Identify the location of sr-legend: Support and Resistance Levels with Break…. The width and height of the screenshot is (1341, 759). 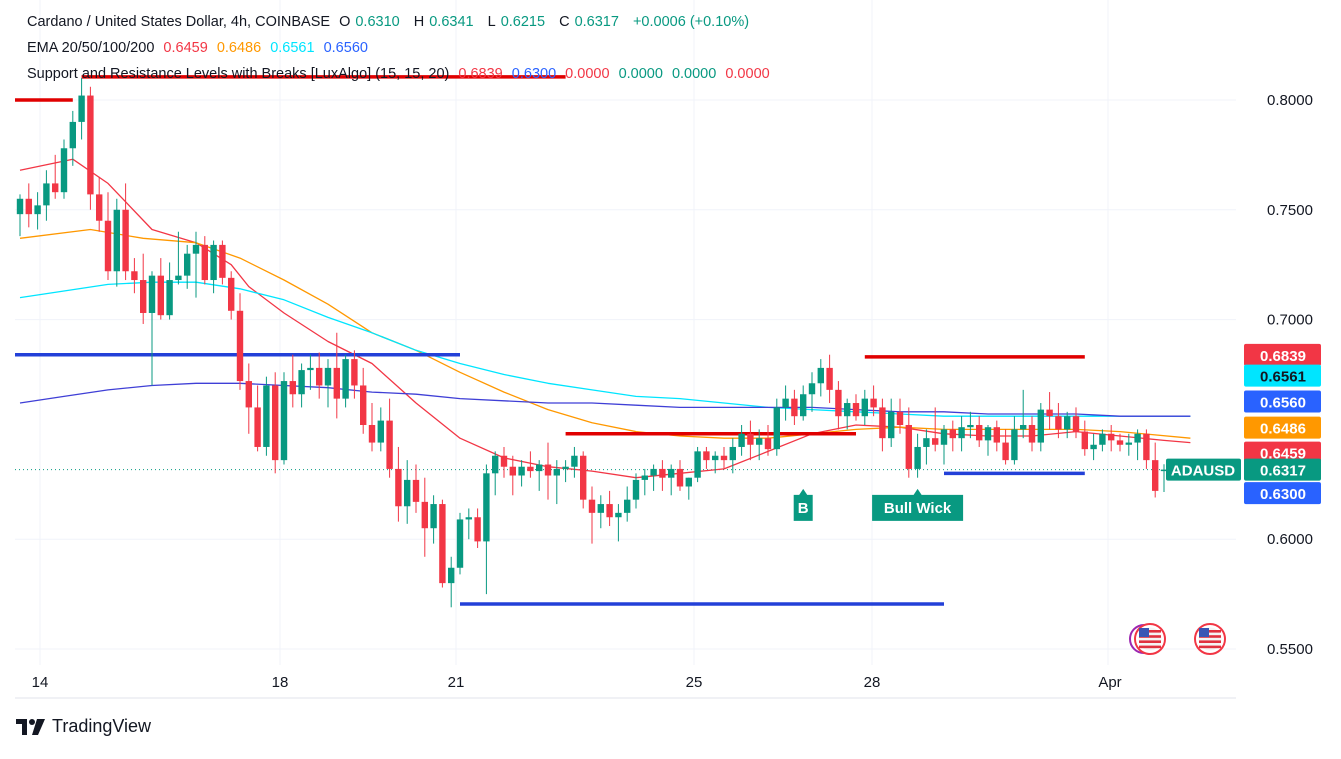
(401, 74).